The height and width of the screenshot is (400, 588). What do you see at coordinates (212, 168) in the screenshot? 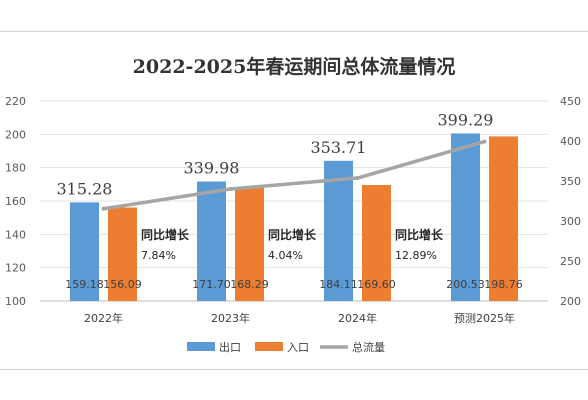
I see `total-value-label: 339.98` at bounding box center [212, 168].